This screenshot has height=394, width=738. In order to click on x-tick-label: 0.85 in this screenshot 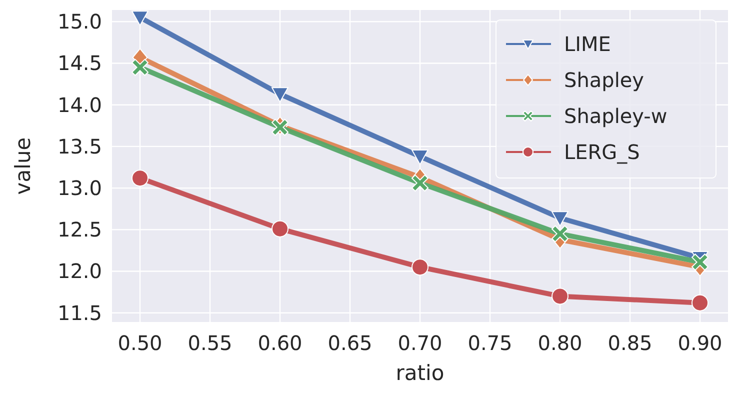, I will do `click(630, 343)`.